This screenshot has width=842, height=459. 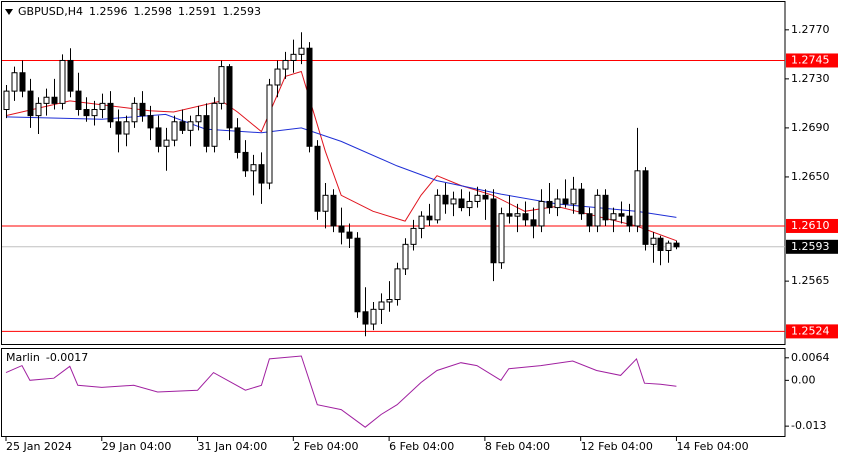 What do you see at coordinates (325, 446) in the screenshot?
I see `x-tick-label: 2 Feb 04:00` at bounding box center [325, 446].